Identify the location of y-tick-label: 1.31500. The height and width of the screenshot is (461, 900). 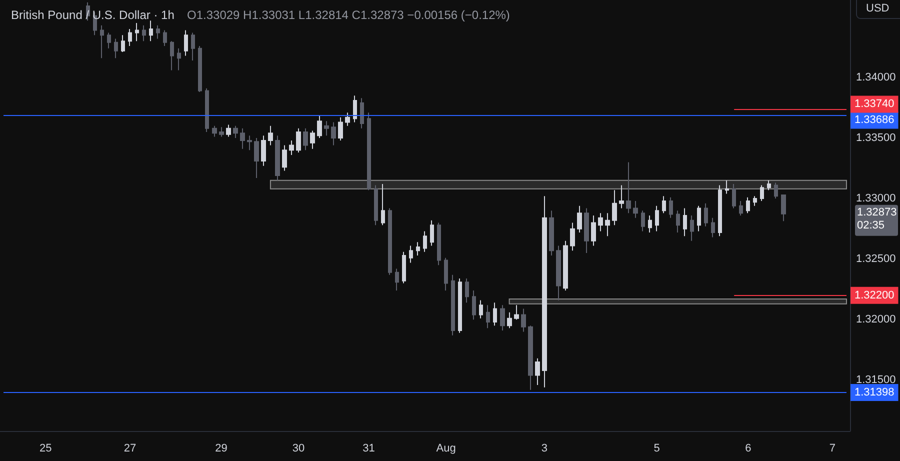
(876, 380).